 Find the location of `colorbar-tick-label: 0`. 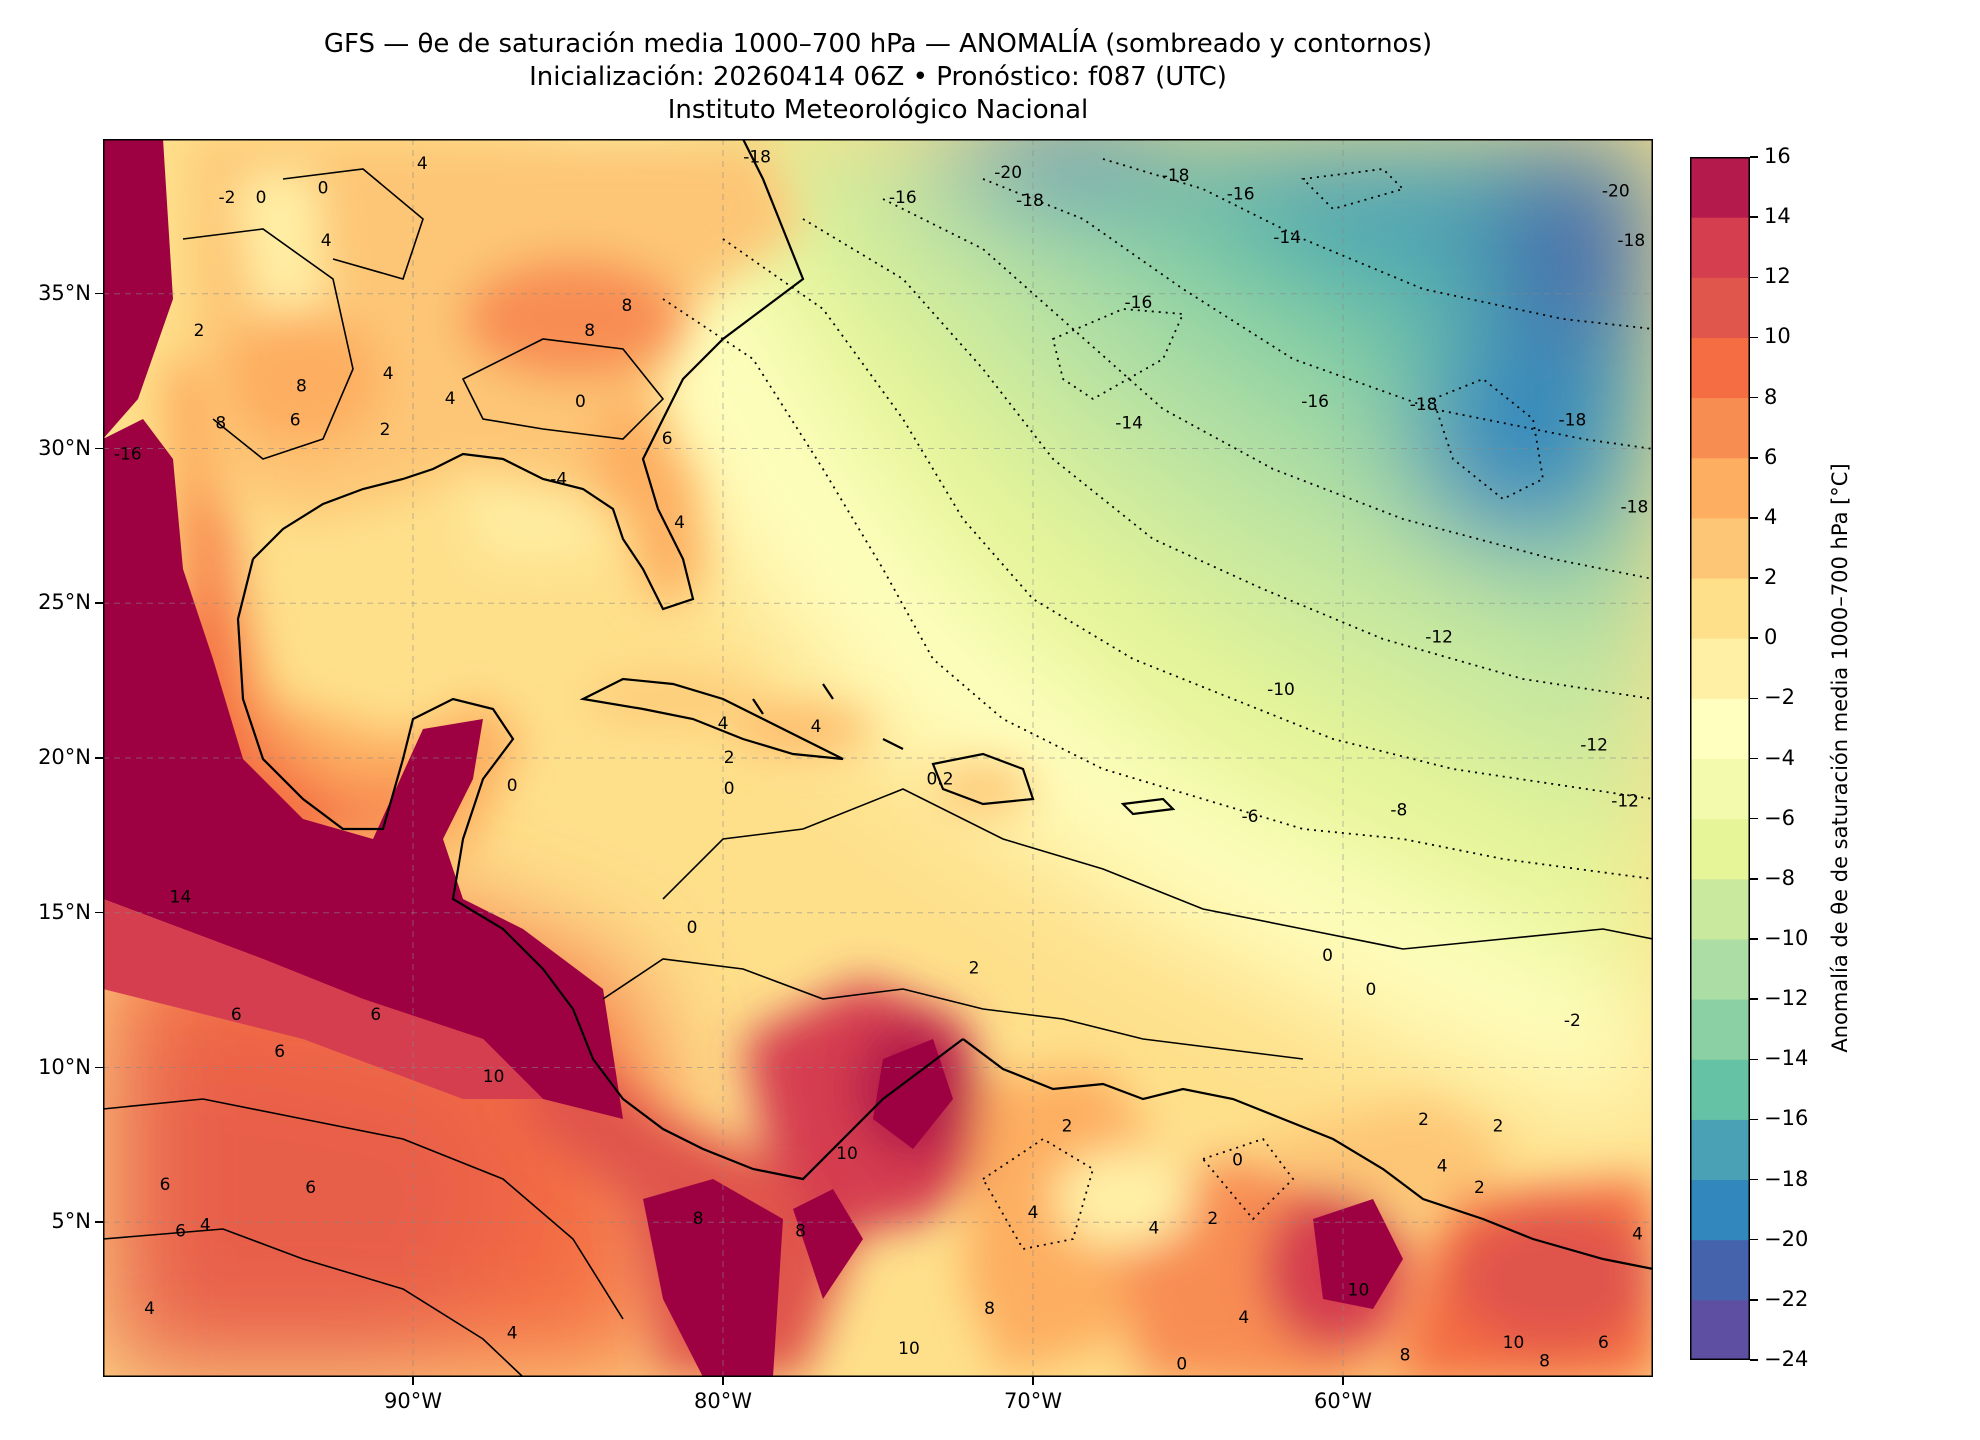

colorbar-tick-label: 0 is located at coordinates (1771, 637).